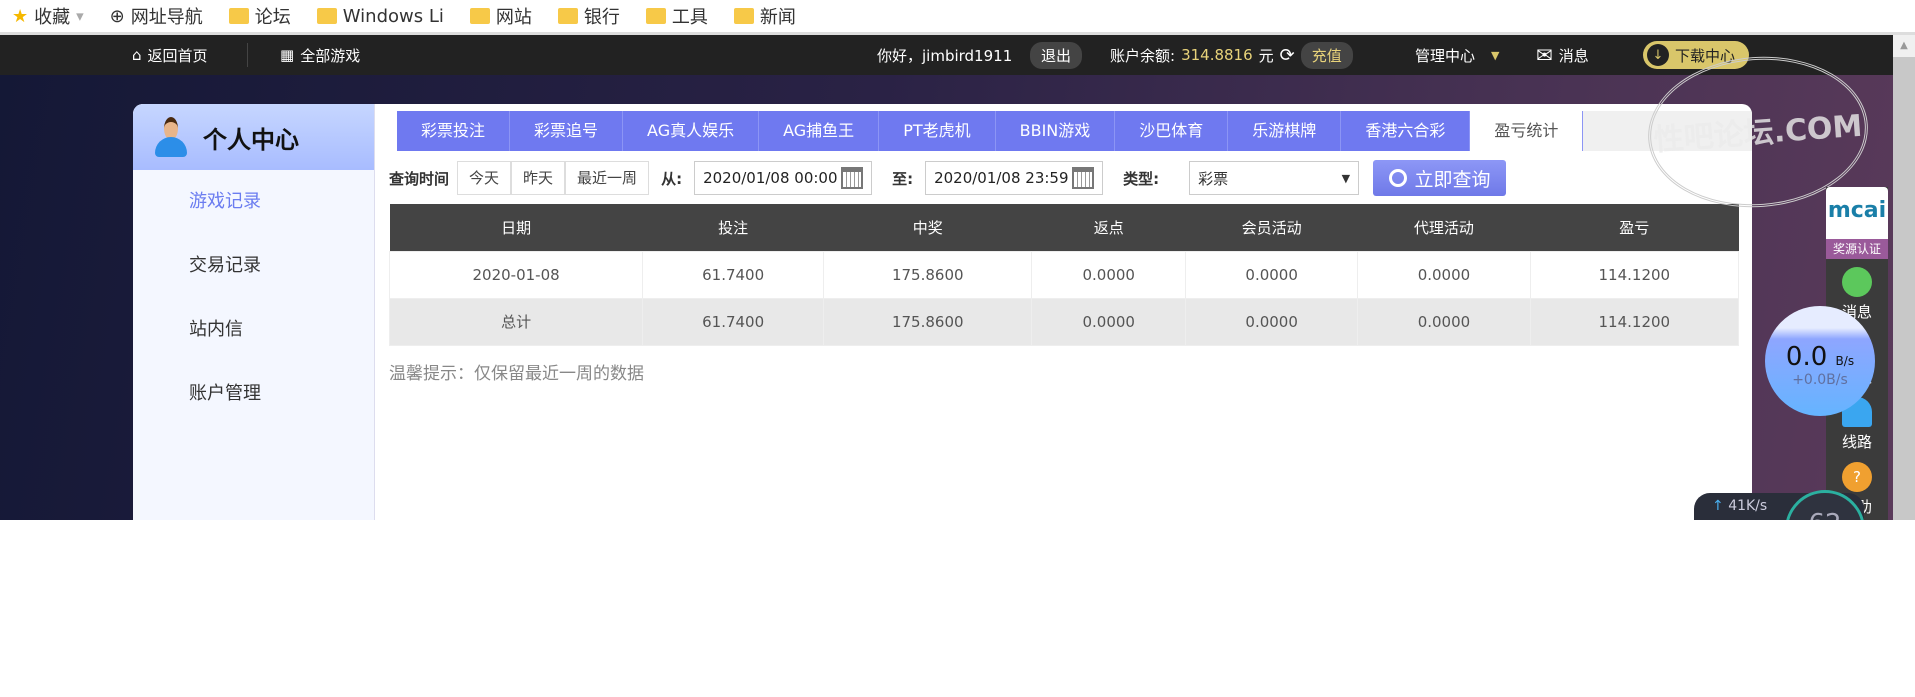 The image size is (1915, 697). I want to click on tab: 彩票投注, so click(454, 131).